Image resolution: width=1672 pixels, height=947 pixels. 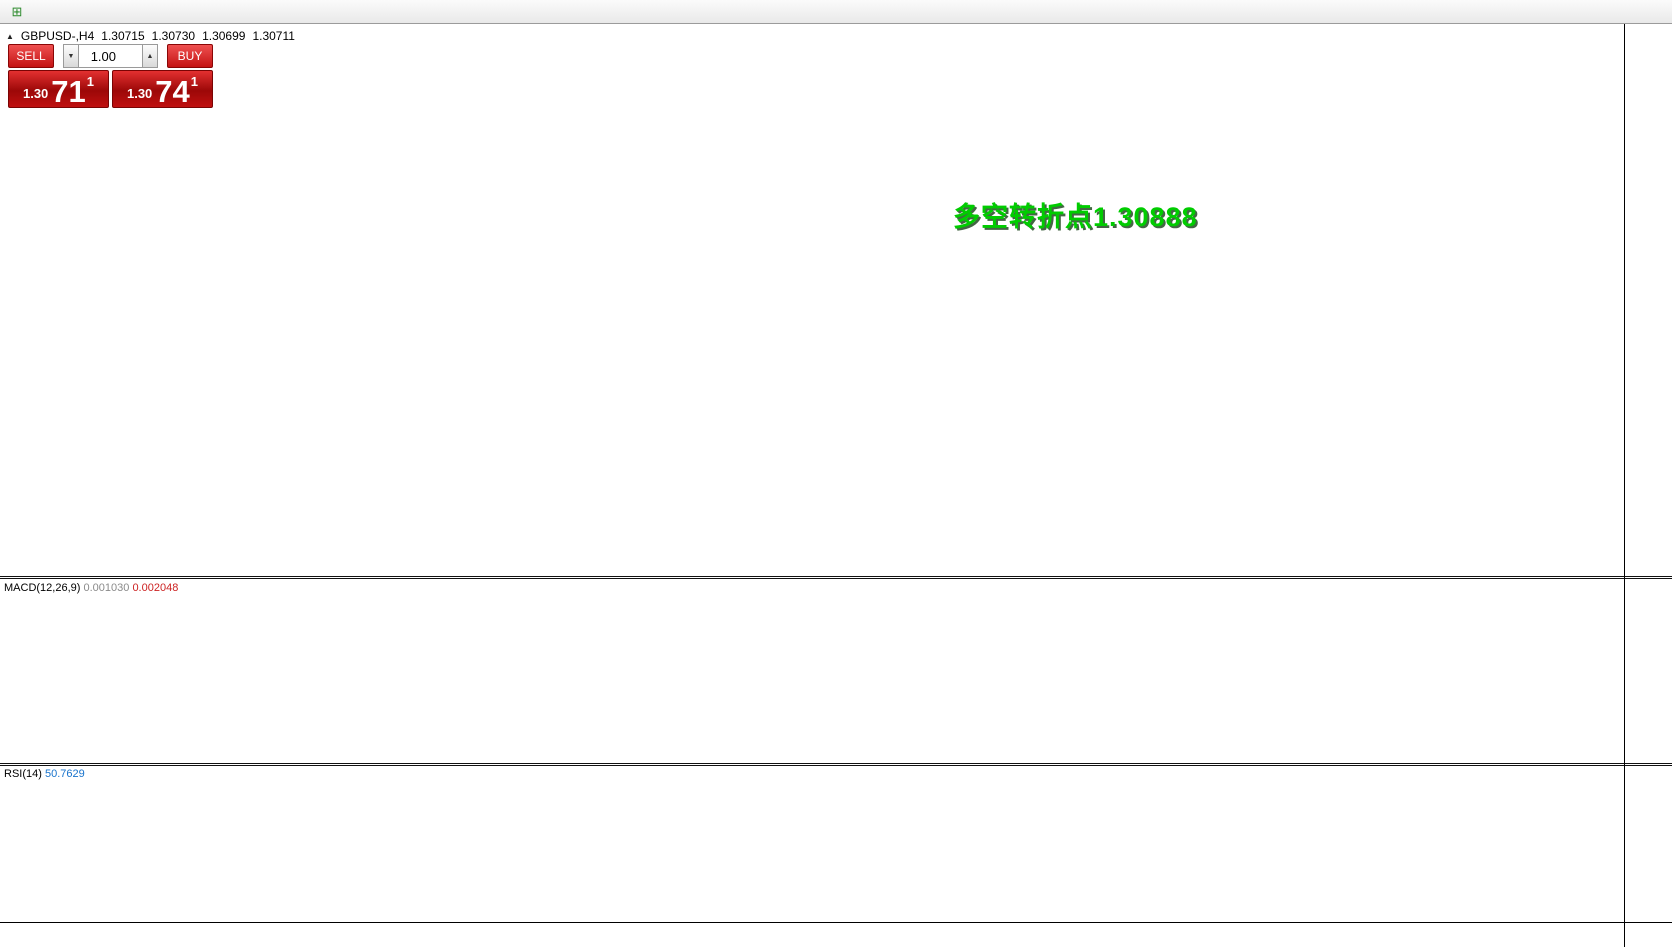 I want to click on buy-price-sup: 1, so click(x=194, y=81).